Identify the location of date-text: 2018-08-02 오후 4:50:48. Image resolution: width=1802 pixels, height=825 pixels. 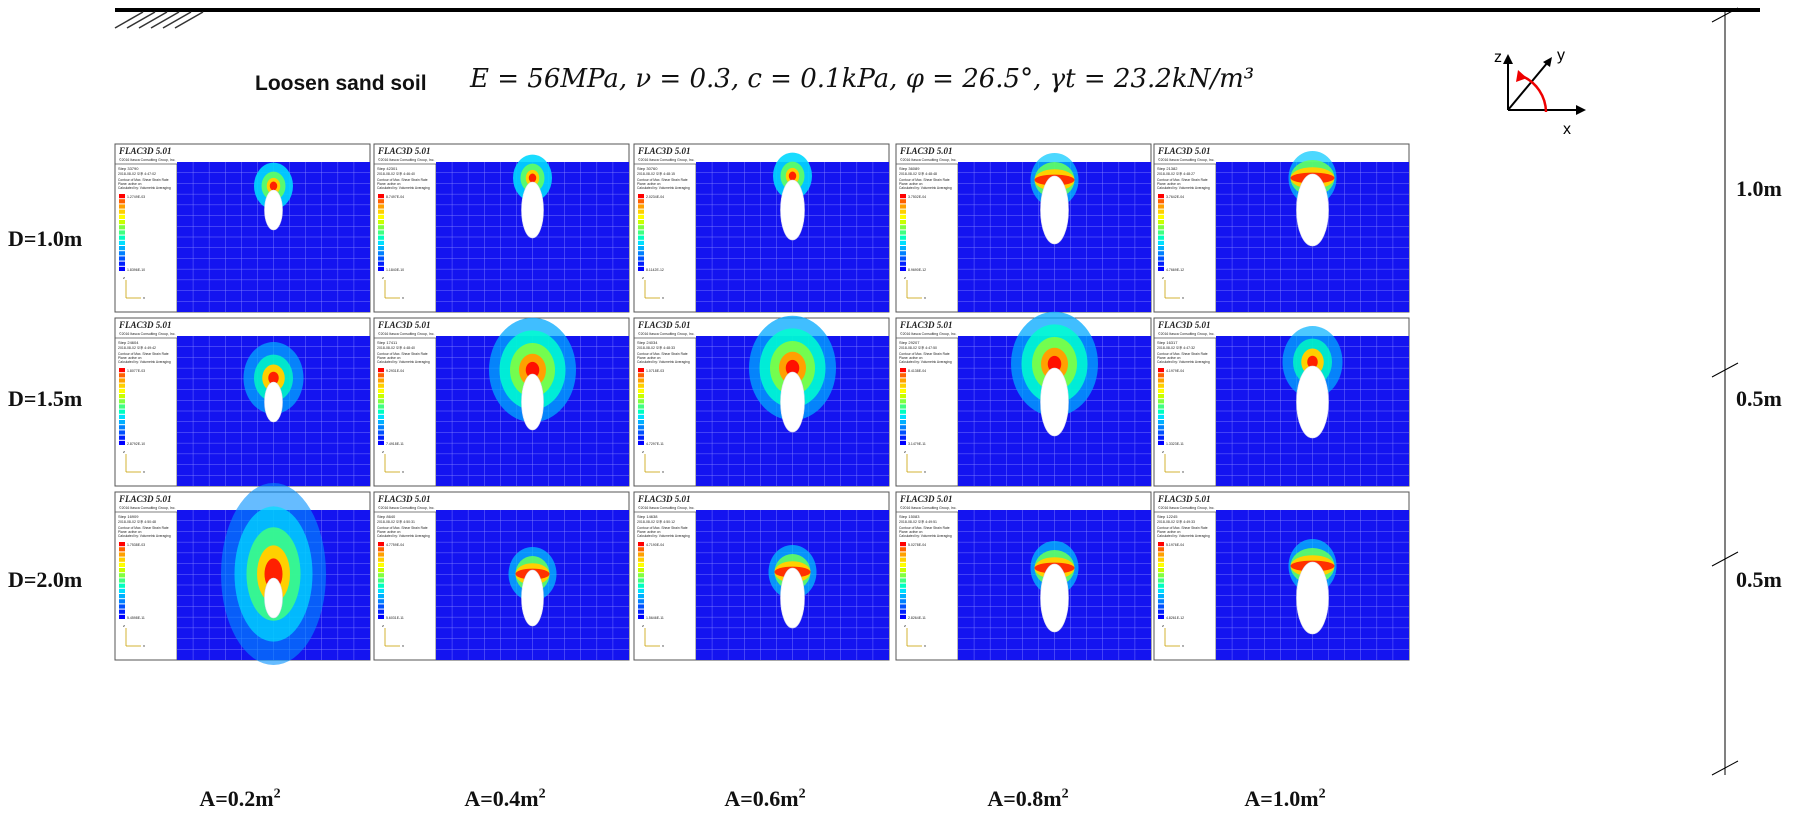
(137, 521).